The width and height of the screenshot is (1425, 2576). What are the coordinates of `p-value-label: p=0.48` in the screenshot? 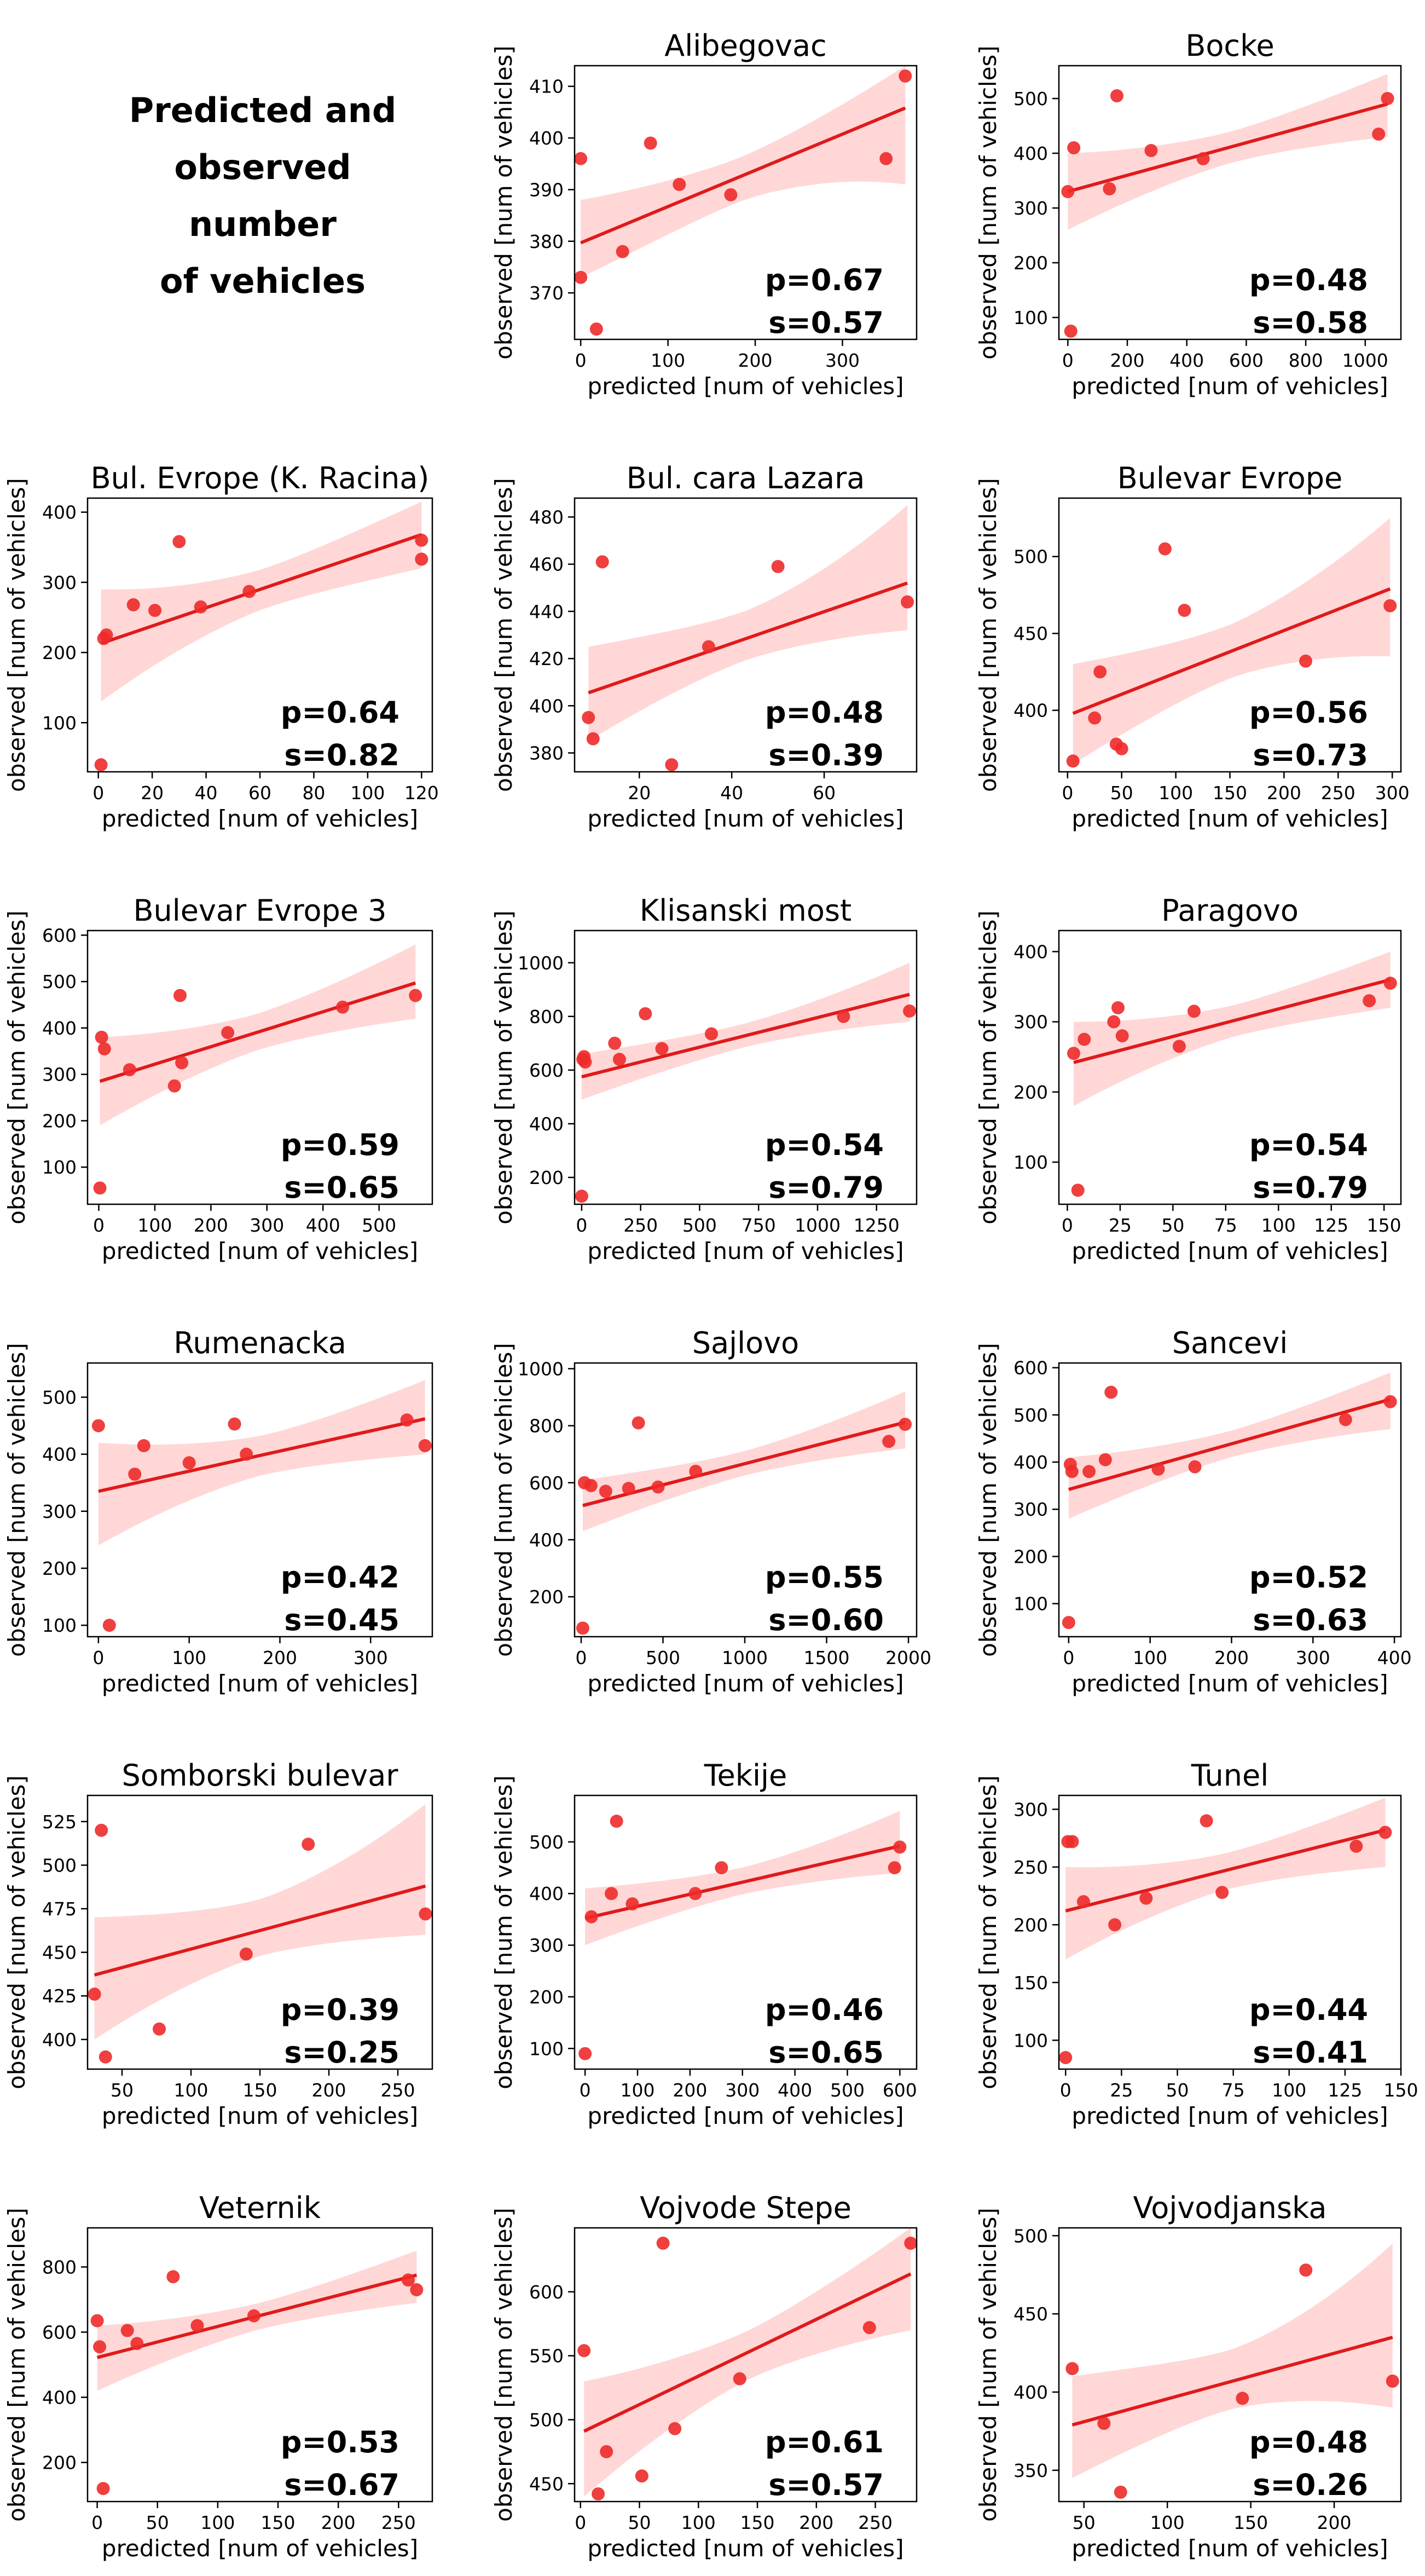 It's located at (1308, 280).